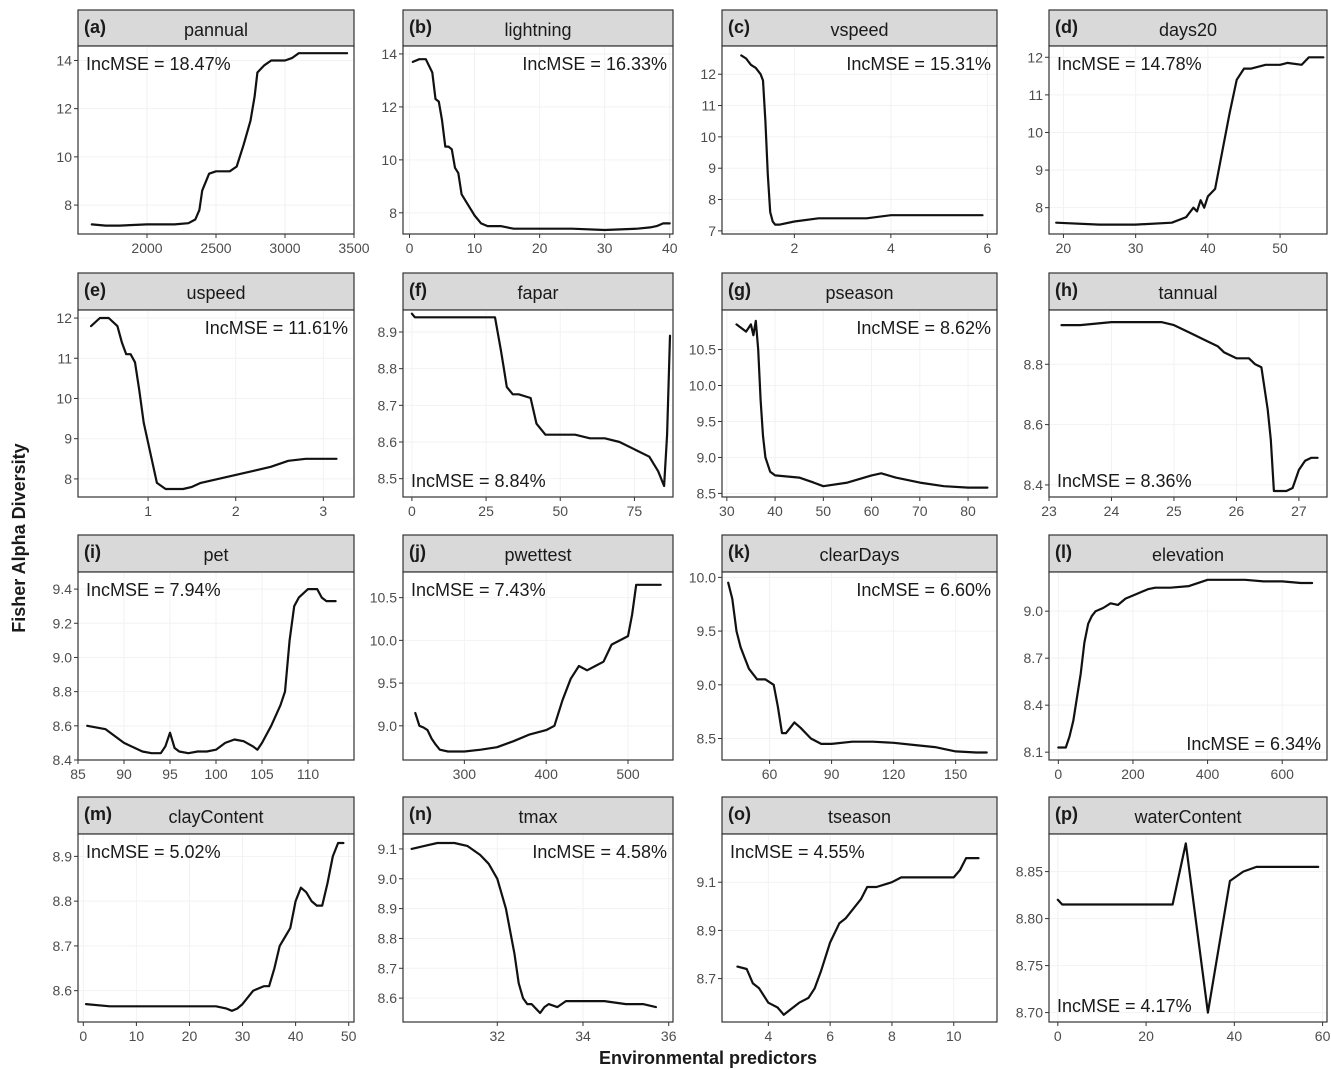 This screenshot has width=1331, height=1069. What do you see at coordinates (918, 64) in the screenshot?
I see `incmse-annotation: IncMSE = 15.31%` at bounding box center [918, 64].